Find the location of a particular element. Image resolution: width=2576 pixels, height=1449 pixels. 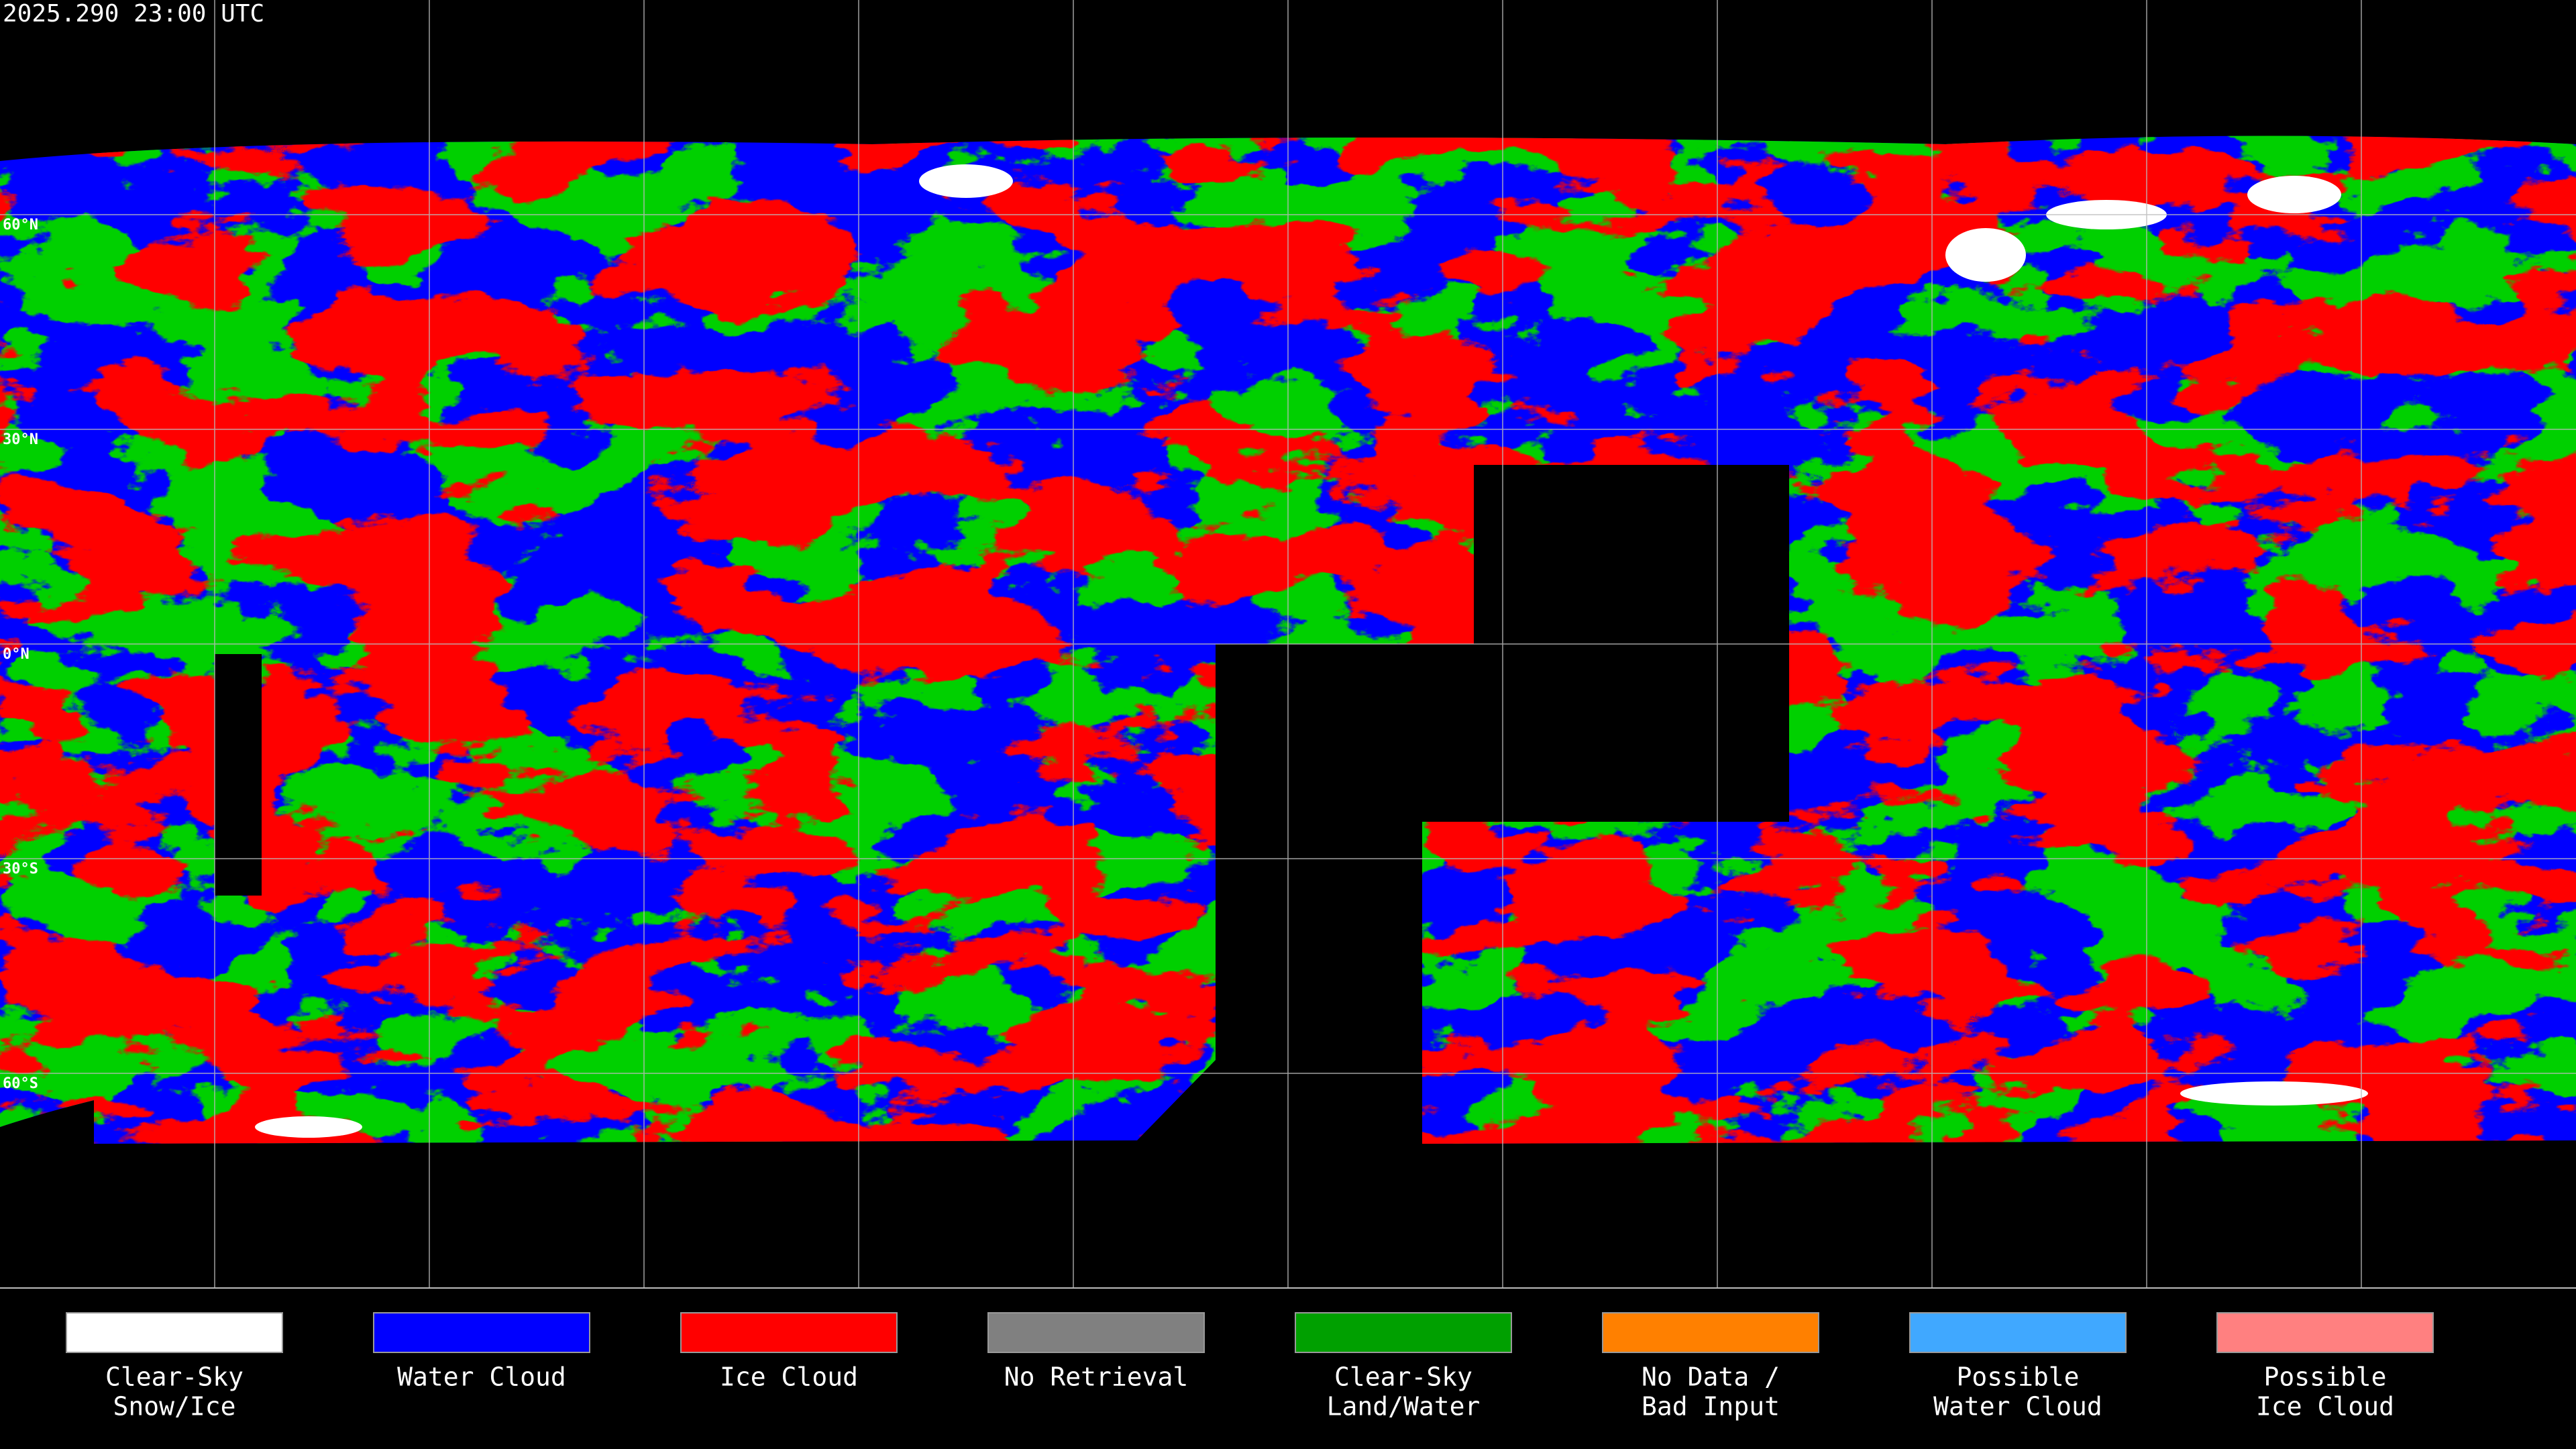

latitude-labels: 60°N 30°N 0°N 30°S 60°S is located at coordinates (20, 654).